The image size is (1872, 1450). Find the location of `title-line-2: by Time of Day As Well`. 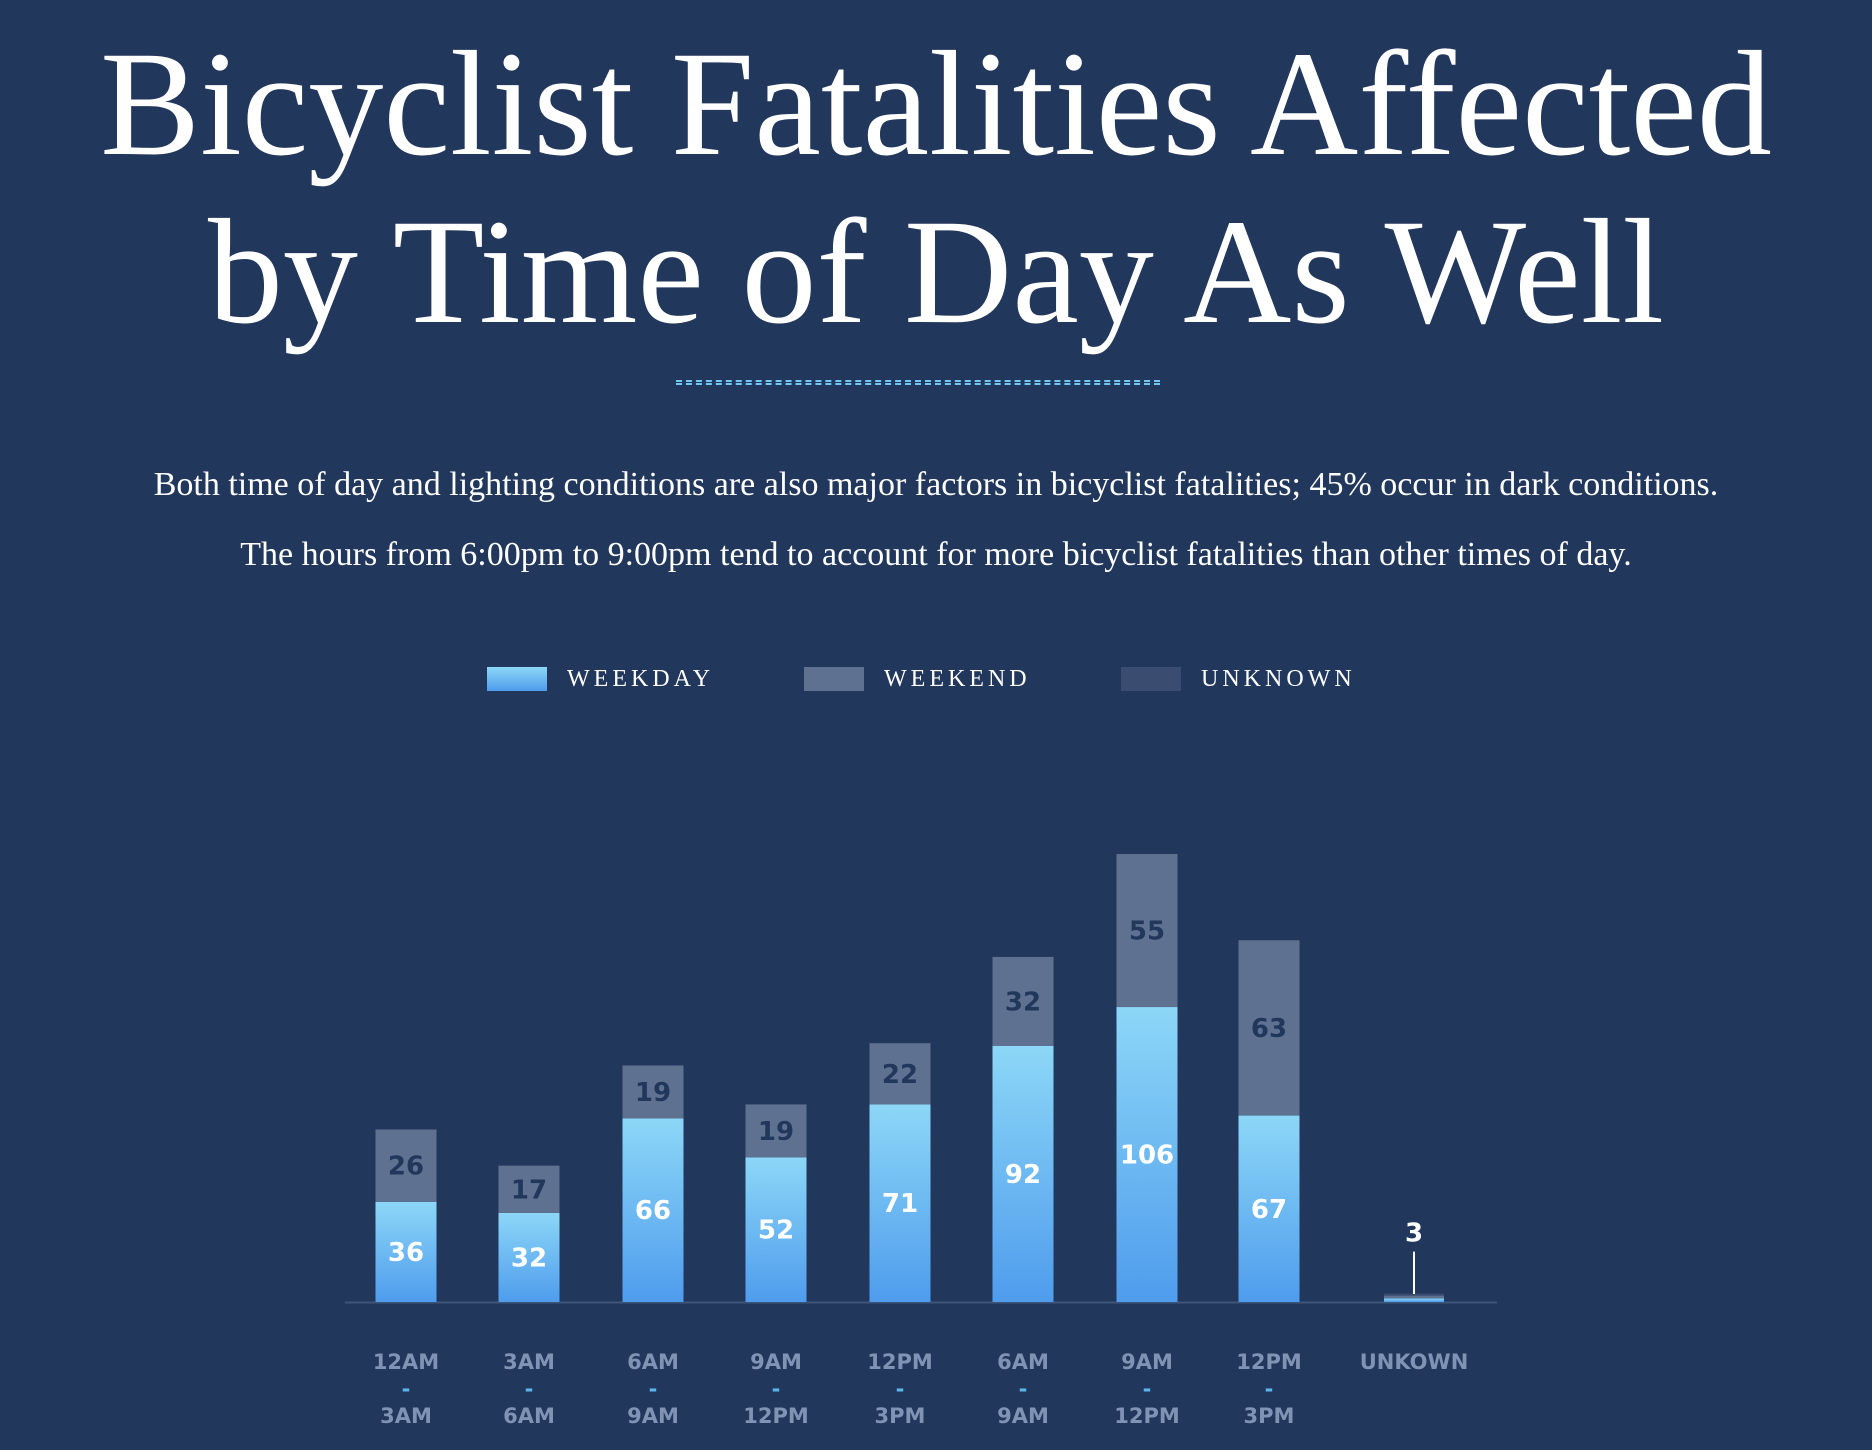

title-line-2: by Time of Day As Well is located at coordinates (936, 272).